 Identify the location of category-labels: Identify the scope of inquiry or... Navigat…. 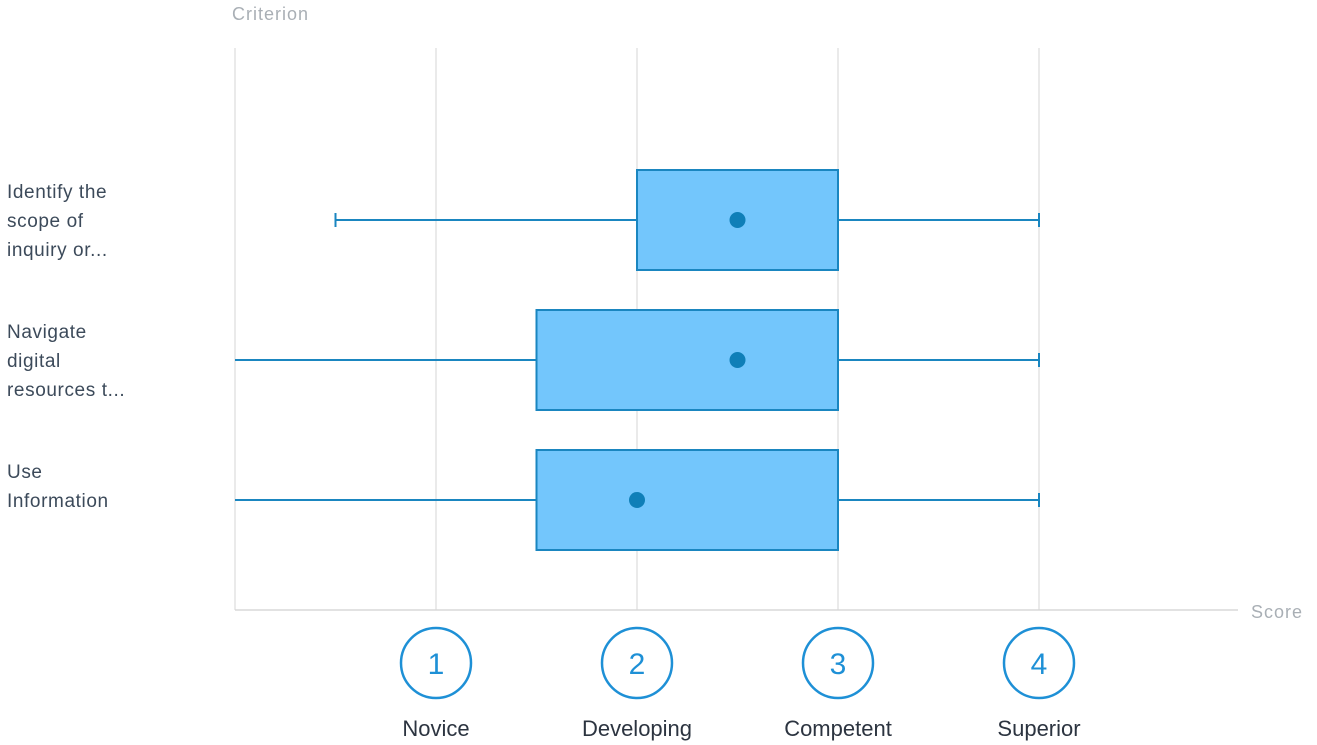
(66, 347).